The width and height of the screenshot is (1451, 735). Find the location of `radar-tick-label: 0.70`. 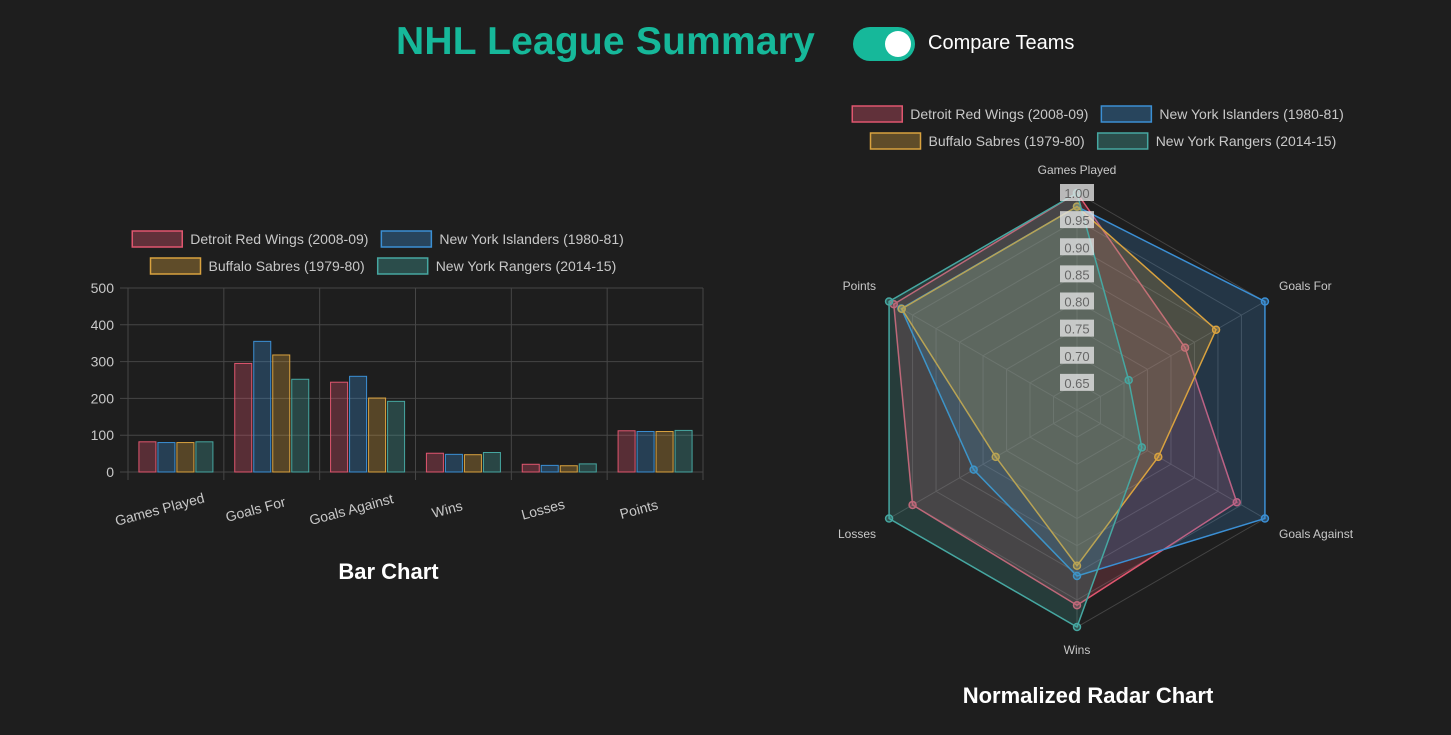

radar-tick-label: 0.70 is located at coordinates (1076, 356).